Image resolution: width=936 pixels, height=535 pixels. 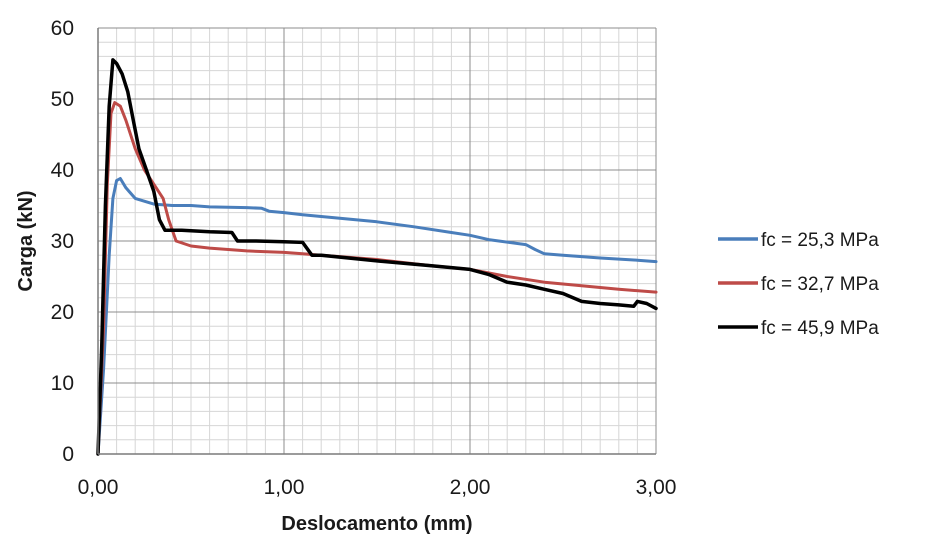 What do you see at coordinates (376, 524) in the screenshot?
I see `x-axis-title: Deslocamento (mm)` at bounding box center [376, 524].